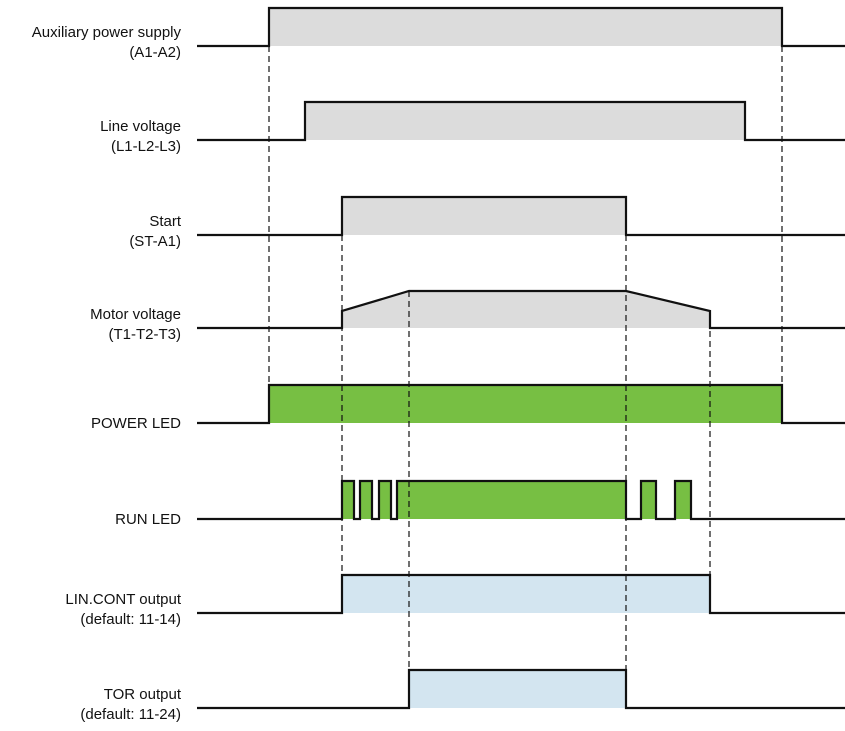  I want to click on motor-fill, so click(526, 309).